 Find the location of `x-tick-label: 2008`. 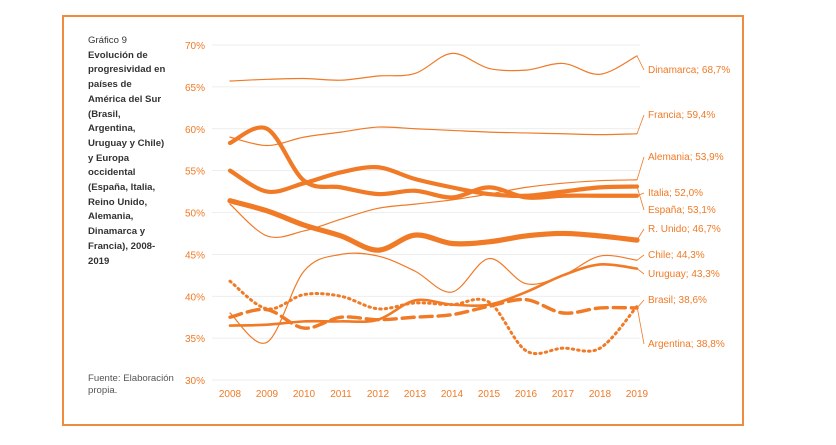

x-tick-label: 2008 is located at coordinates (230, 394).